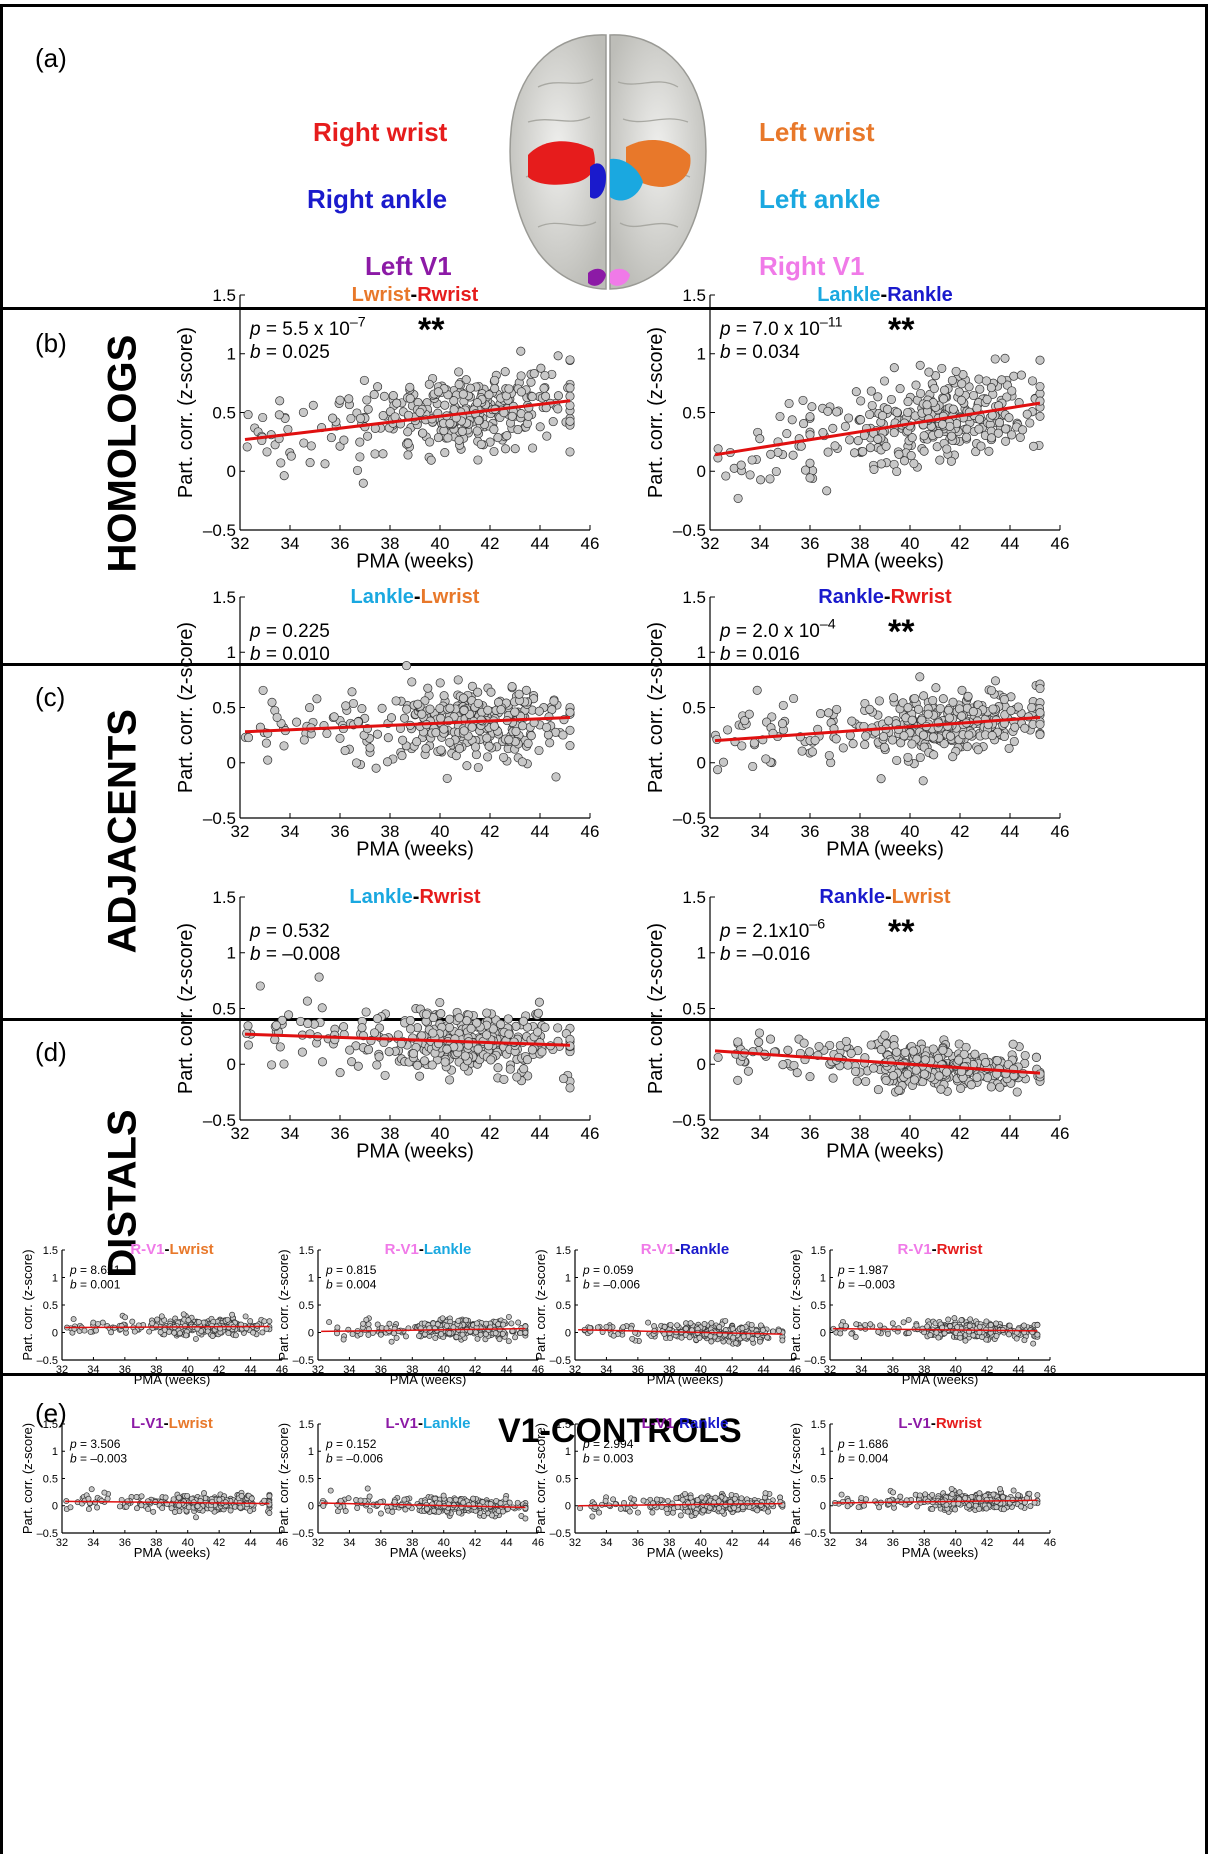 The image size is (1210, 1854). What do you see at coordinates (812, 266) in the screenshot?
I see `label-right-v1: Right V1` at bounding box center [812, 266].